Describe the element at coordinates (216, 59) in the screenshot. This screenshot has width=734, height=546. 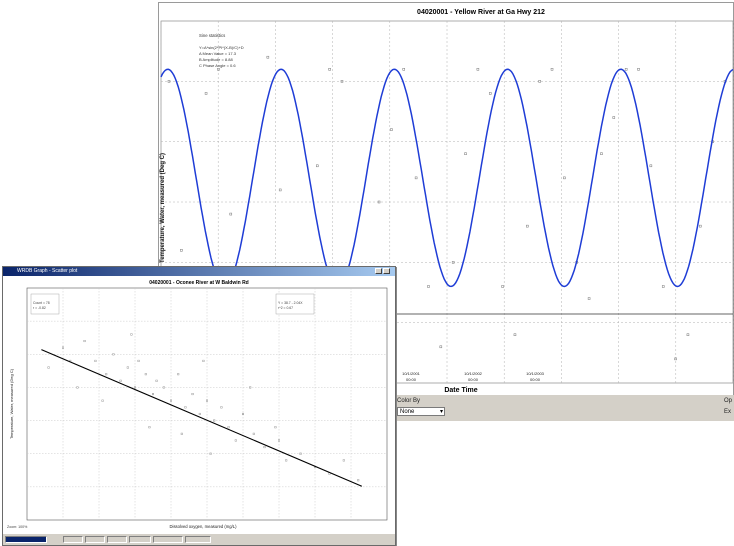
I see `sine-stats-line: B Amplitude = 8.88` at that location.